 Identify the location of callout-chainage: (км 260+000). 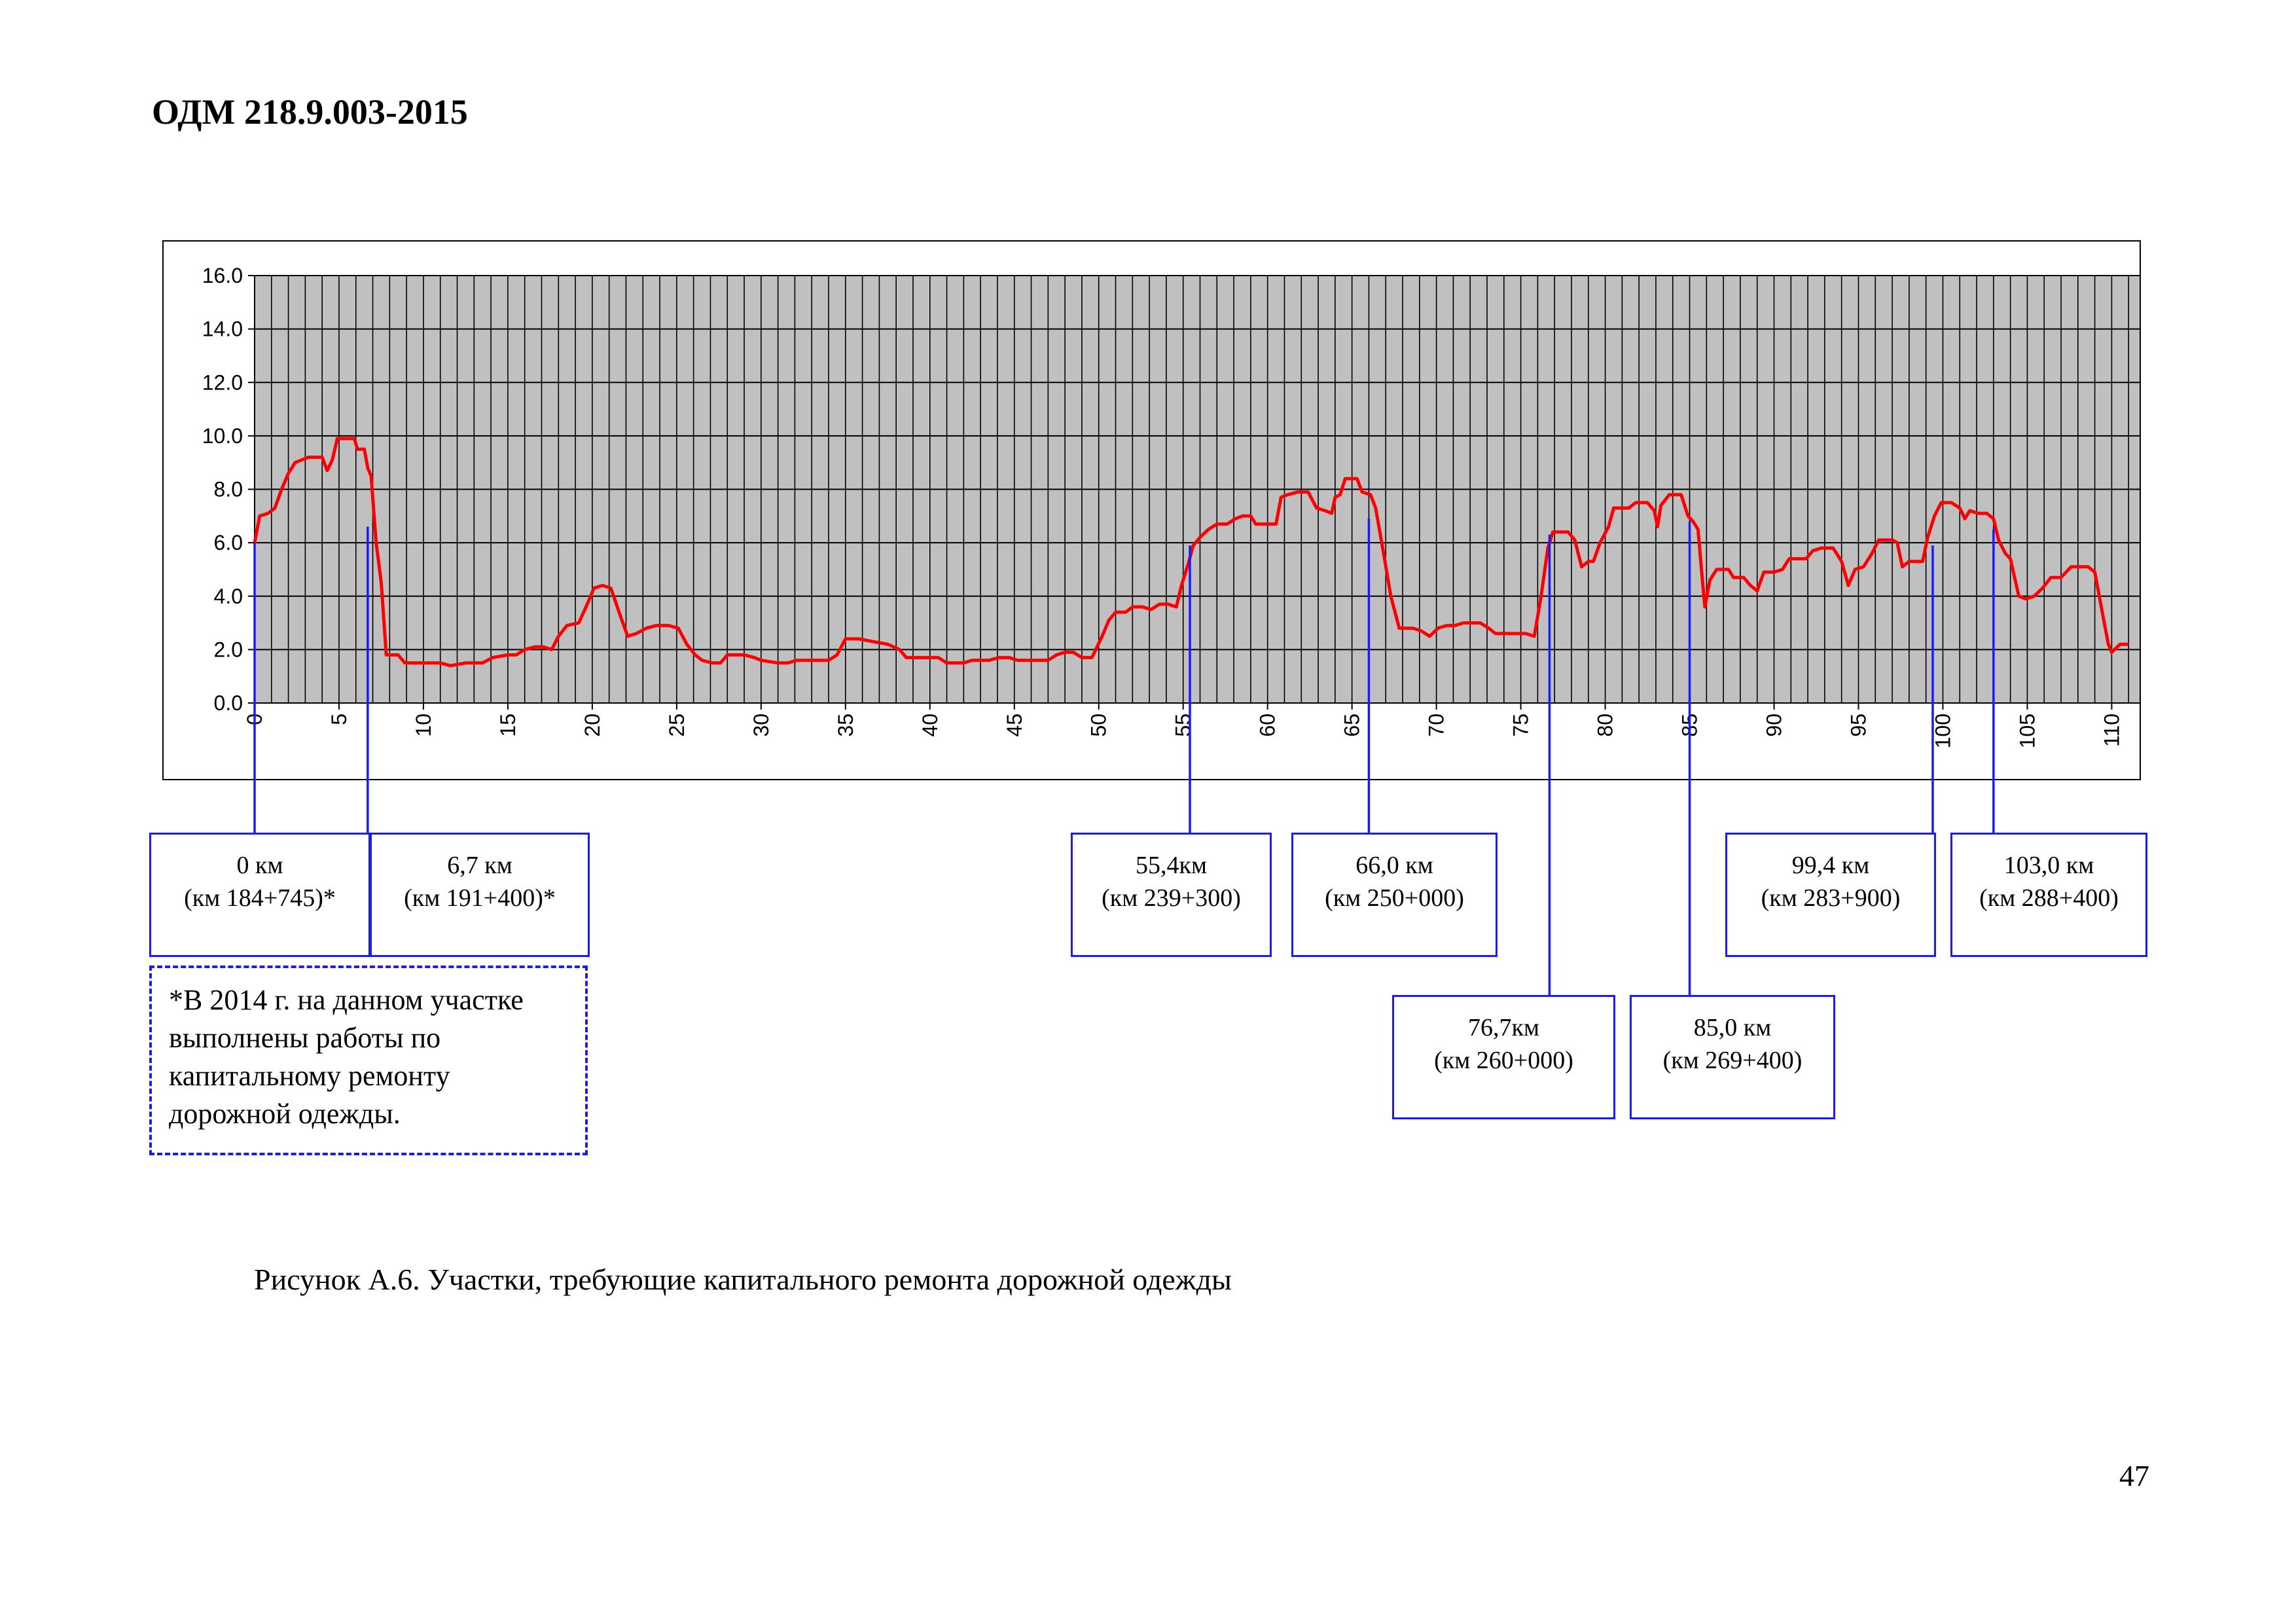
(1503, 1060).